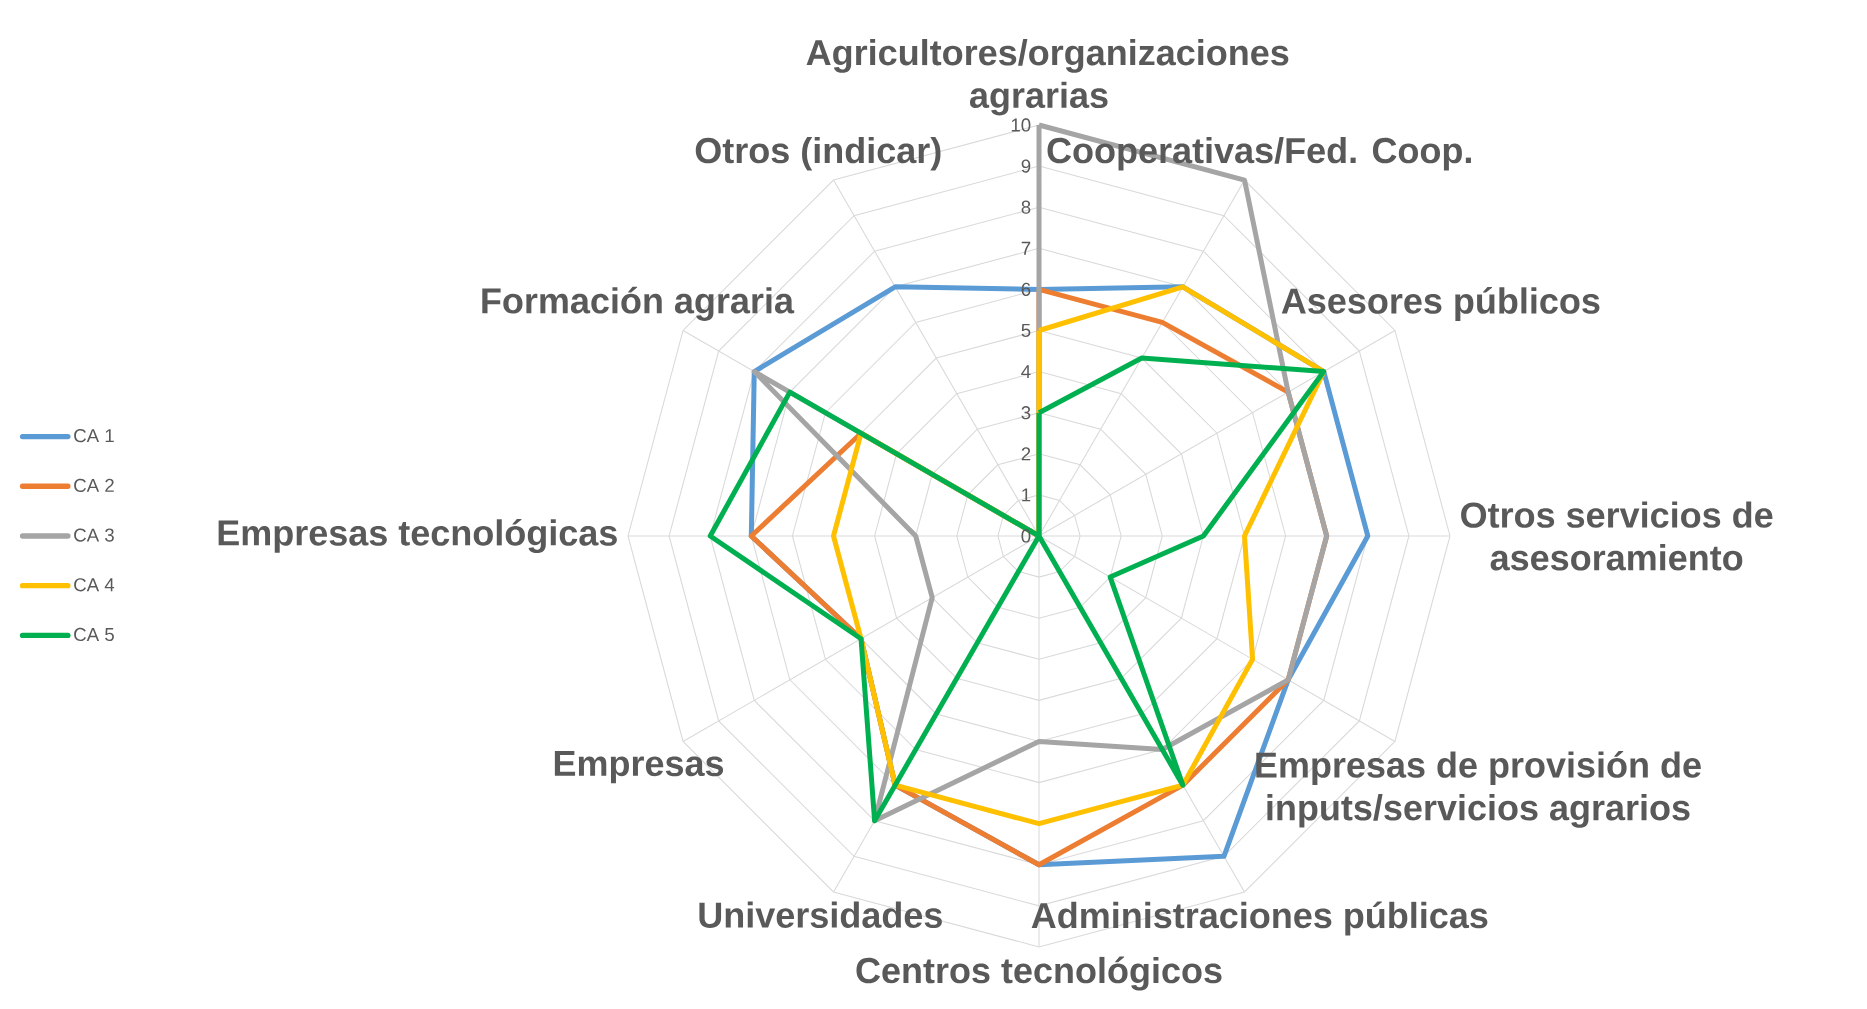  What do you see at coordinates (417, 536) in the screenshot?
I see `spoke-label: Empresas tecnológicas` at bounding box center [417, 536].